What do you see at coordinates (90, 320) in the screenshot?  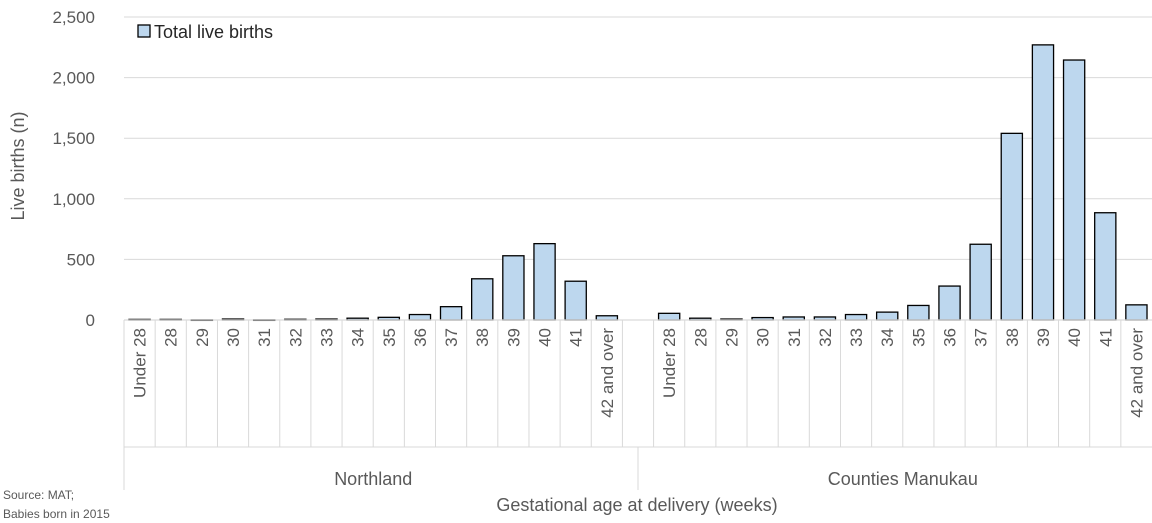 I see `y-tick-label: 0` at bounding box center [90, 320].